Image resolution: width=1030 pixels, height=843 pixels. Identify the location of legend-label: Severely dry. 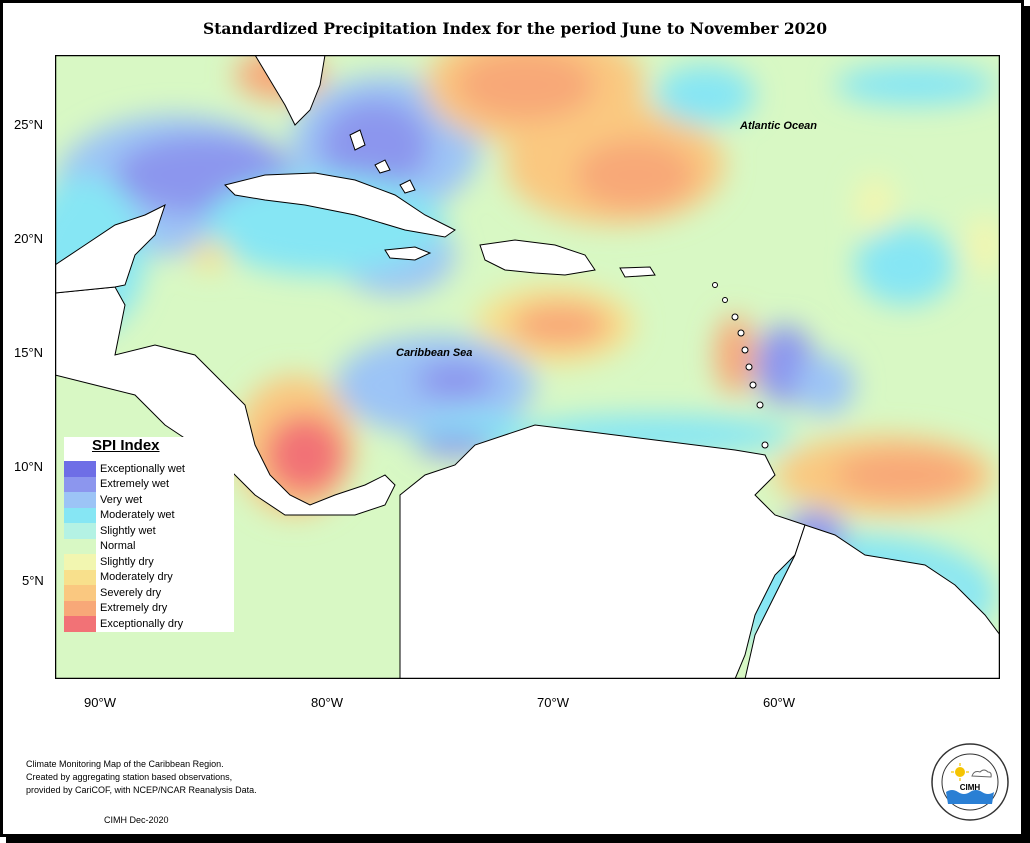
(131, 592).